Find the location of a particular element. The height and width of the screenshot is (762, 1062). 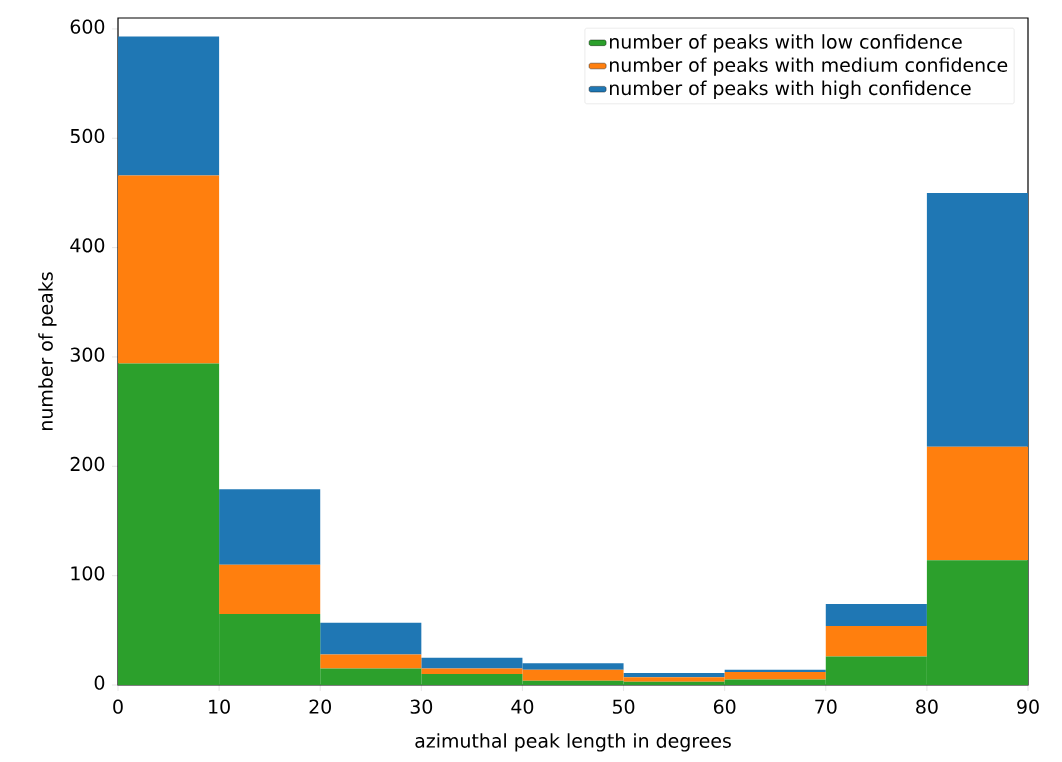

x-tick-label: 80 is located at coordinates (927, 706).